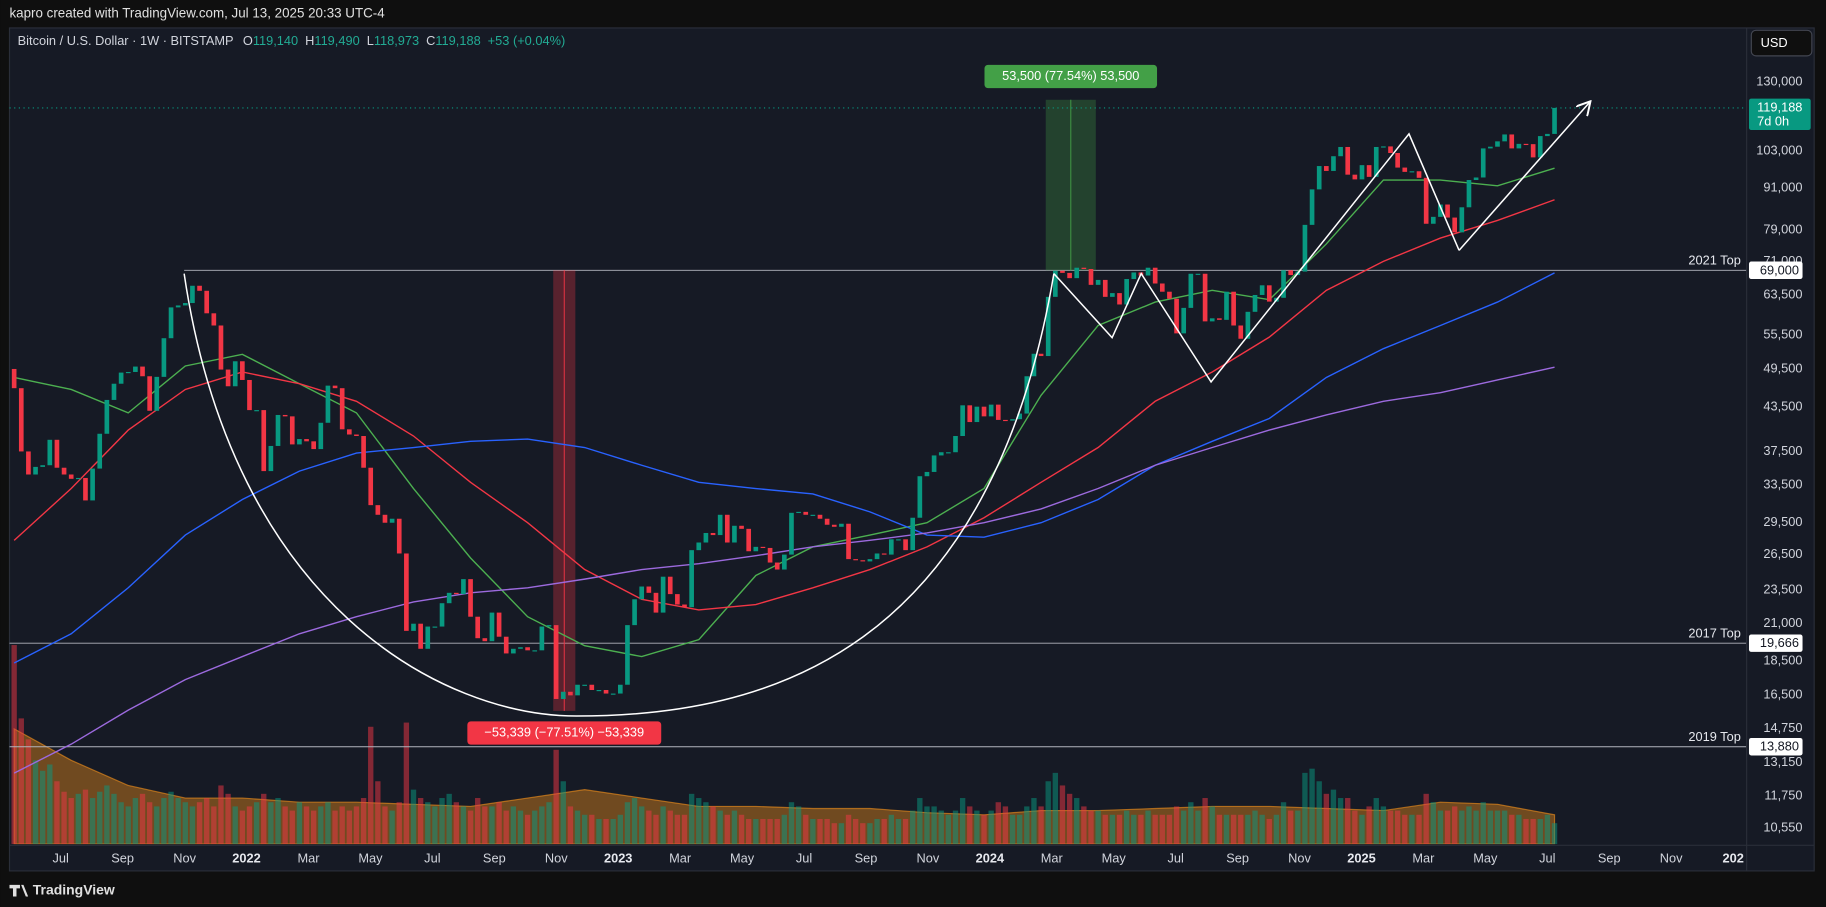 This screenshot has width=1826, height=907. I want to click on last-price-box, so click(1779, 114).